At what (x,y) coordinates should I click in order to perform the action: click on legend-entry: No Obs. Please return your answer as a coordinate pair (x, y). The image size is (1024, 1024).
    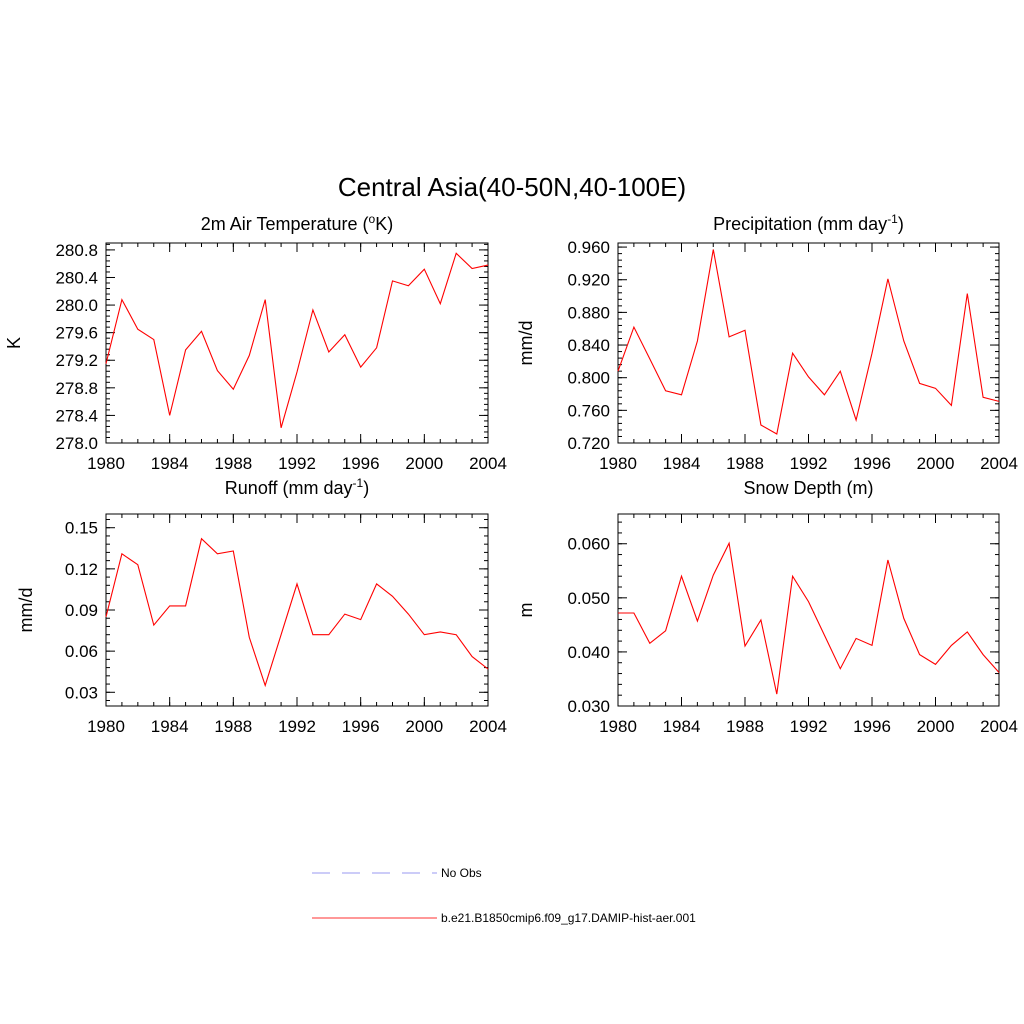
    Looking at the image, I should click on (397, 873).